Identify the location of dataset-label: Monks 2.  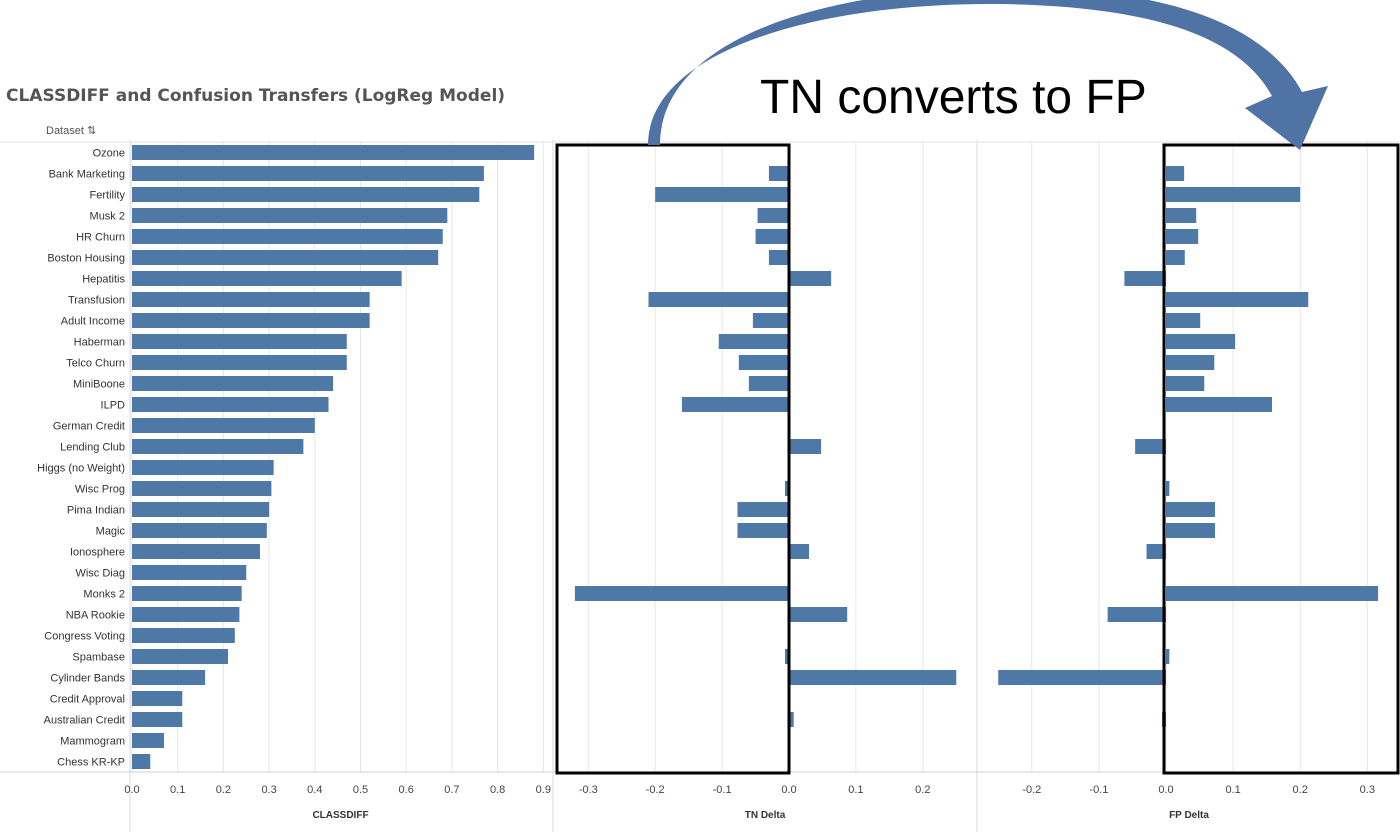
(104, 595).